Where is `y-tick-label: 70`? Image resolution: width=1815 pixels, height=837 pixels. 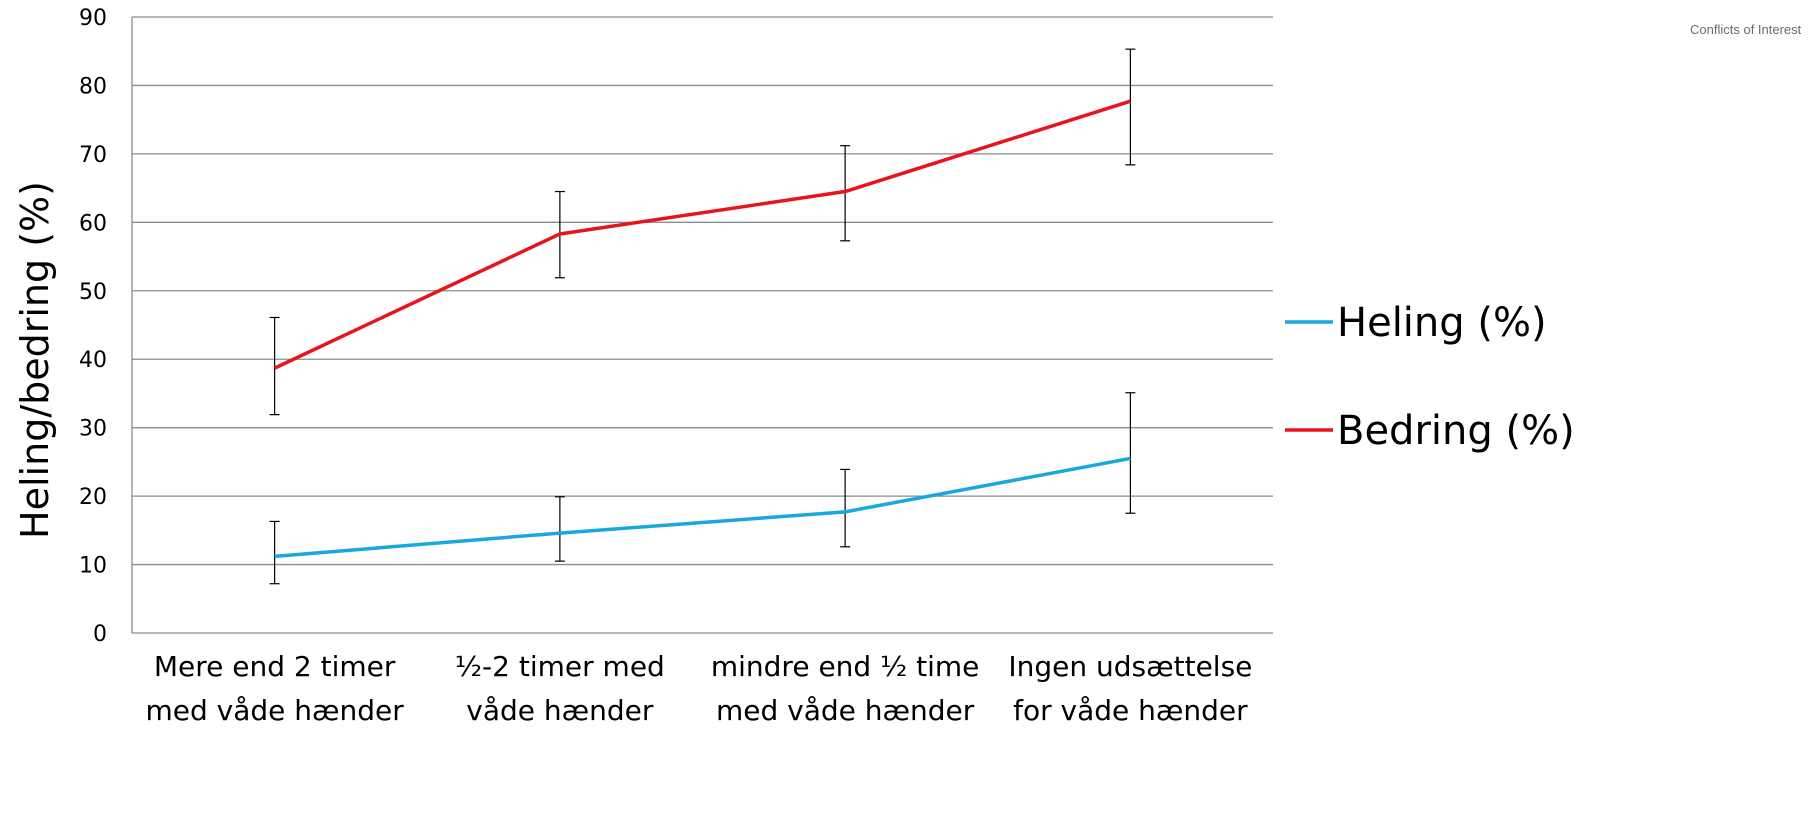 y-tick-label: 70 is located at coordinates (93, 155).